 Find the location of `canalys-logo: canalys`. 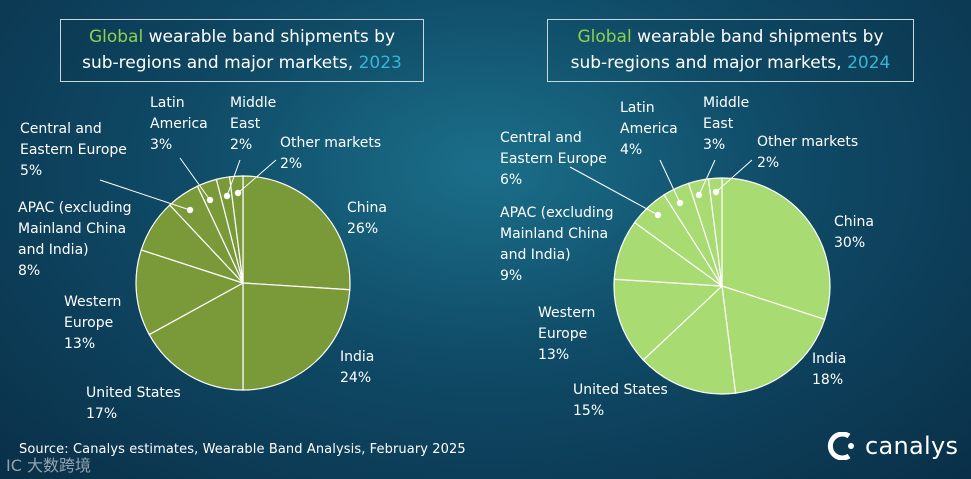

canalys-logo: canalys is located at coordinates (892, 446).